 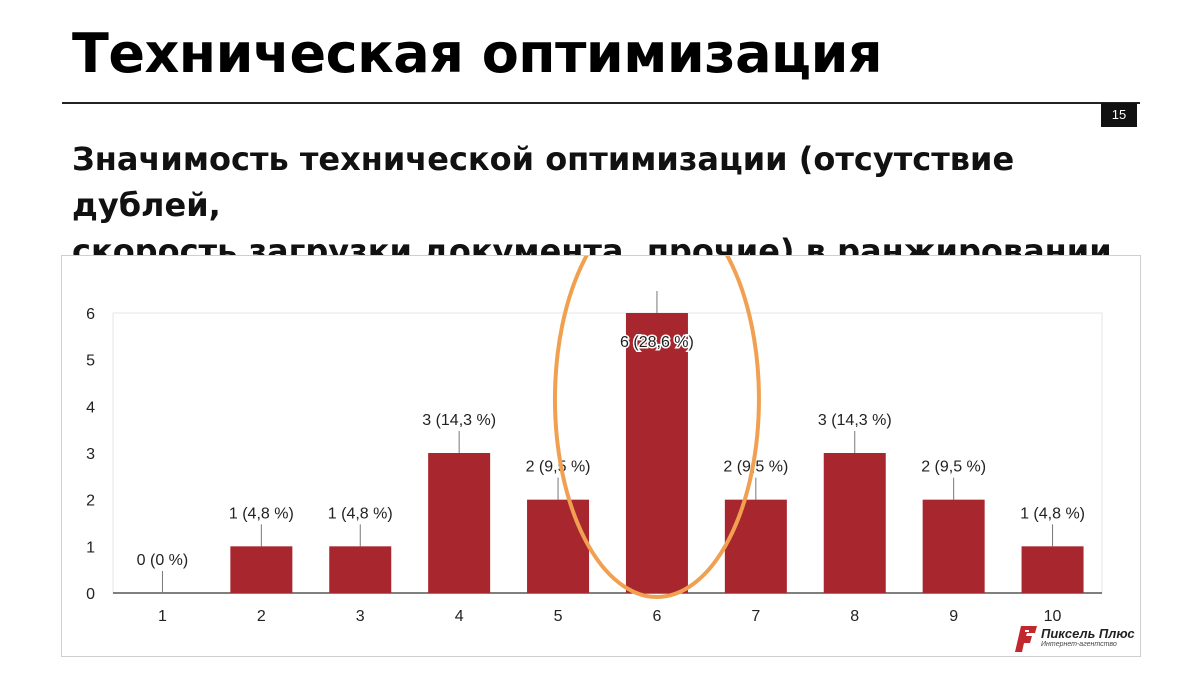 What do you see at coordinates (1053, 616) in the screenshot?
I see `x-tick-label: 10` at bounding box center [1053, 616].